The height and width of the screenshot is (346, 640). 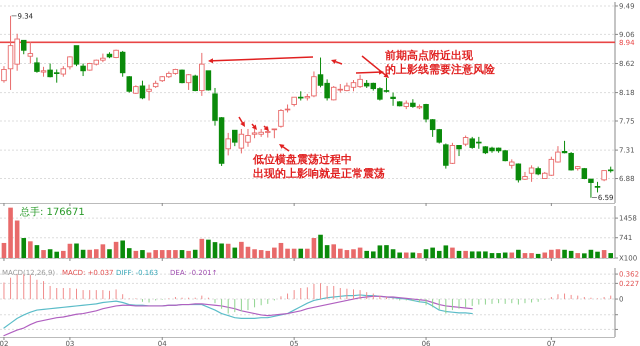 I want to click on annotation: 低位横盘震荡过程中出现的上影响就是正常震荡, so click(x=318, y=166).